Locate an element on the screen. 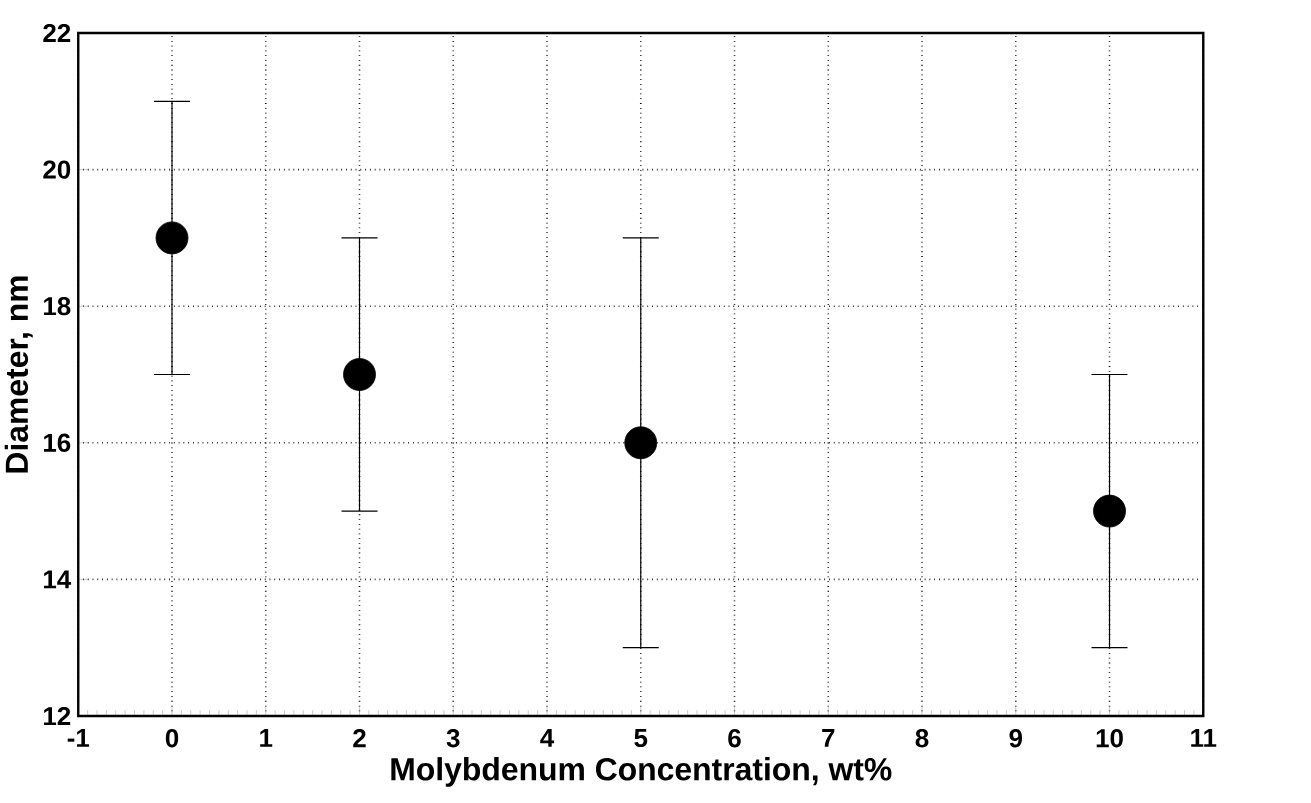 The width and height of the screenshot is (1311, 803). x-tick-label: 10 is located at coordinates (1109, 738).